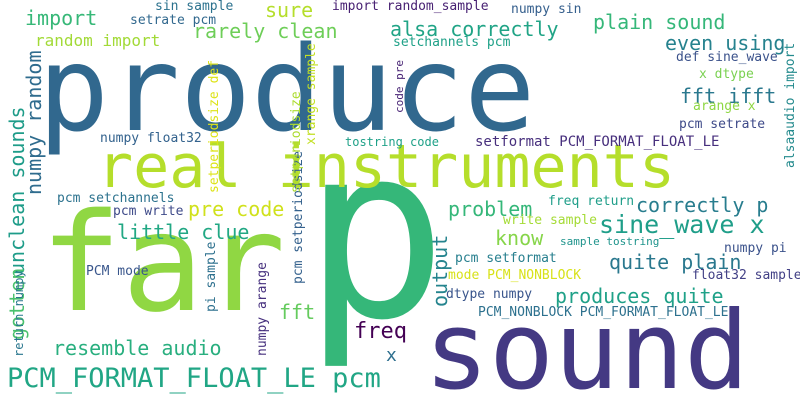 The width and height of the screenshot is (800, 400). Describe the element at coordinates (603, 312) in the screenshot. I see `cloud-word: PCM_NONBLOCK PCM_FORMAT_FLOAT_LE` at that location.